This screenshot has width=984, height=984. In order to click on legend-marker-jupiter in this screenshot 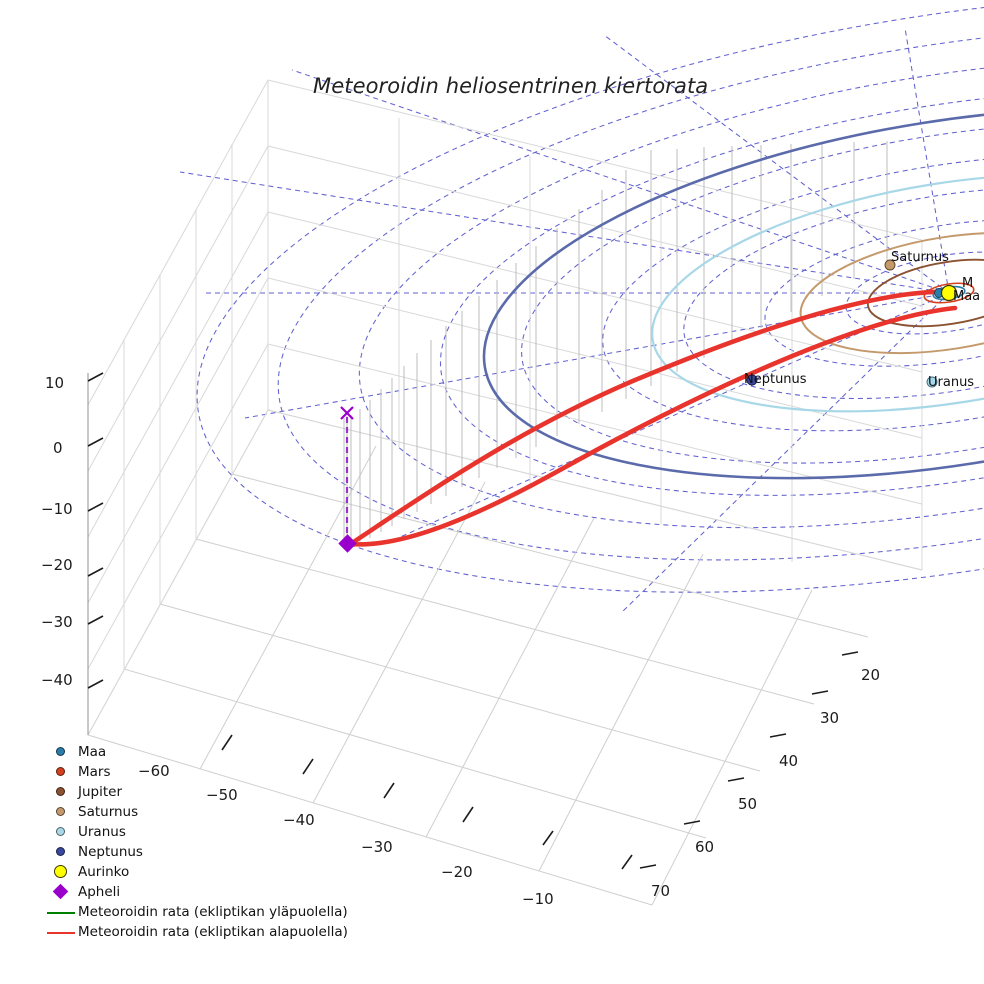, I will do `click(68, 792)`.